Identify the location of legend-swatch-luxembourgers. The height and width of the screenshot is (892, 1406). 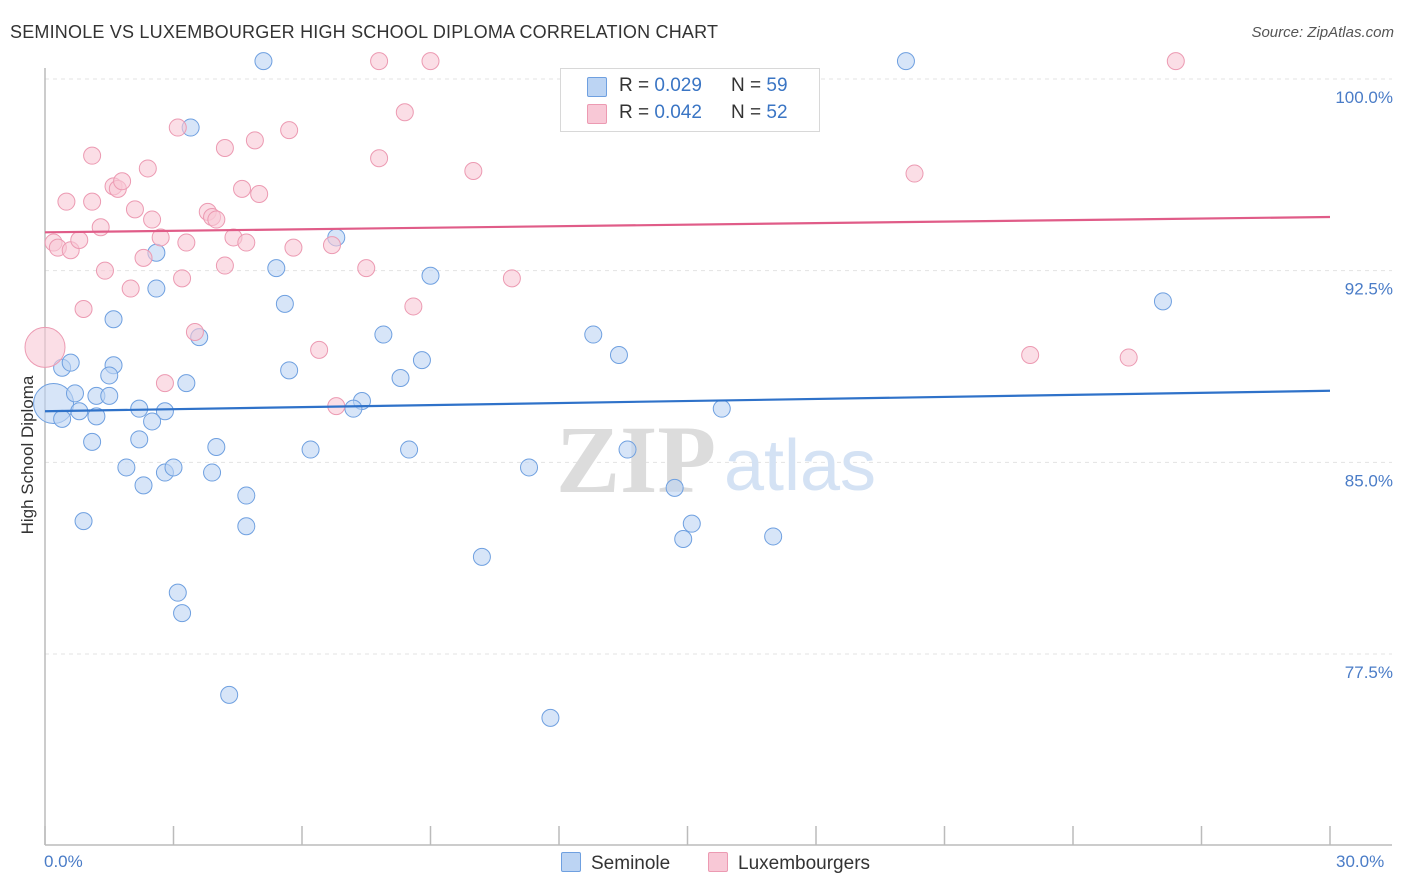
(597, 114).